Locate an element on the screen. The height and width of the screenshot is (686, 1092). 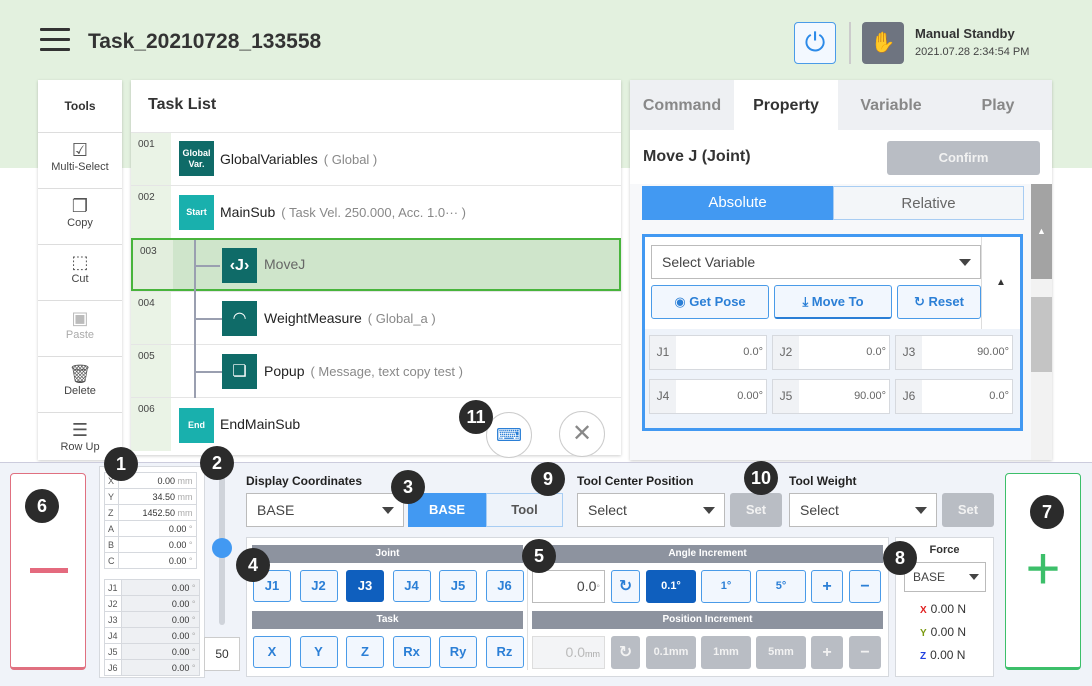
scrollbar: ▲ is located at coordinates (1041, 322).